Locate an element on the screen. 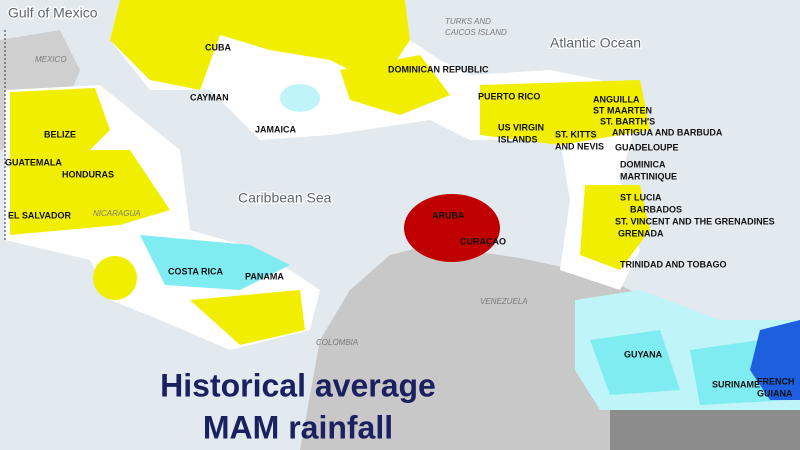 This screenshot has width=800, height=450. region-label: TURKS AND is located at coordinates (468, 21).